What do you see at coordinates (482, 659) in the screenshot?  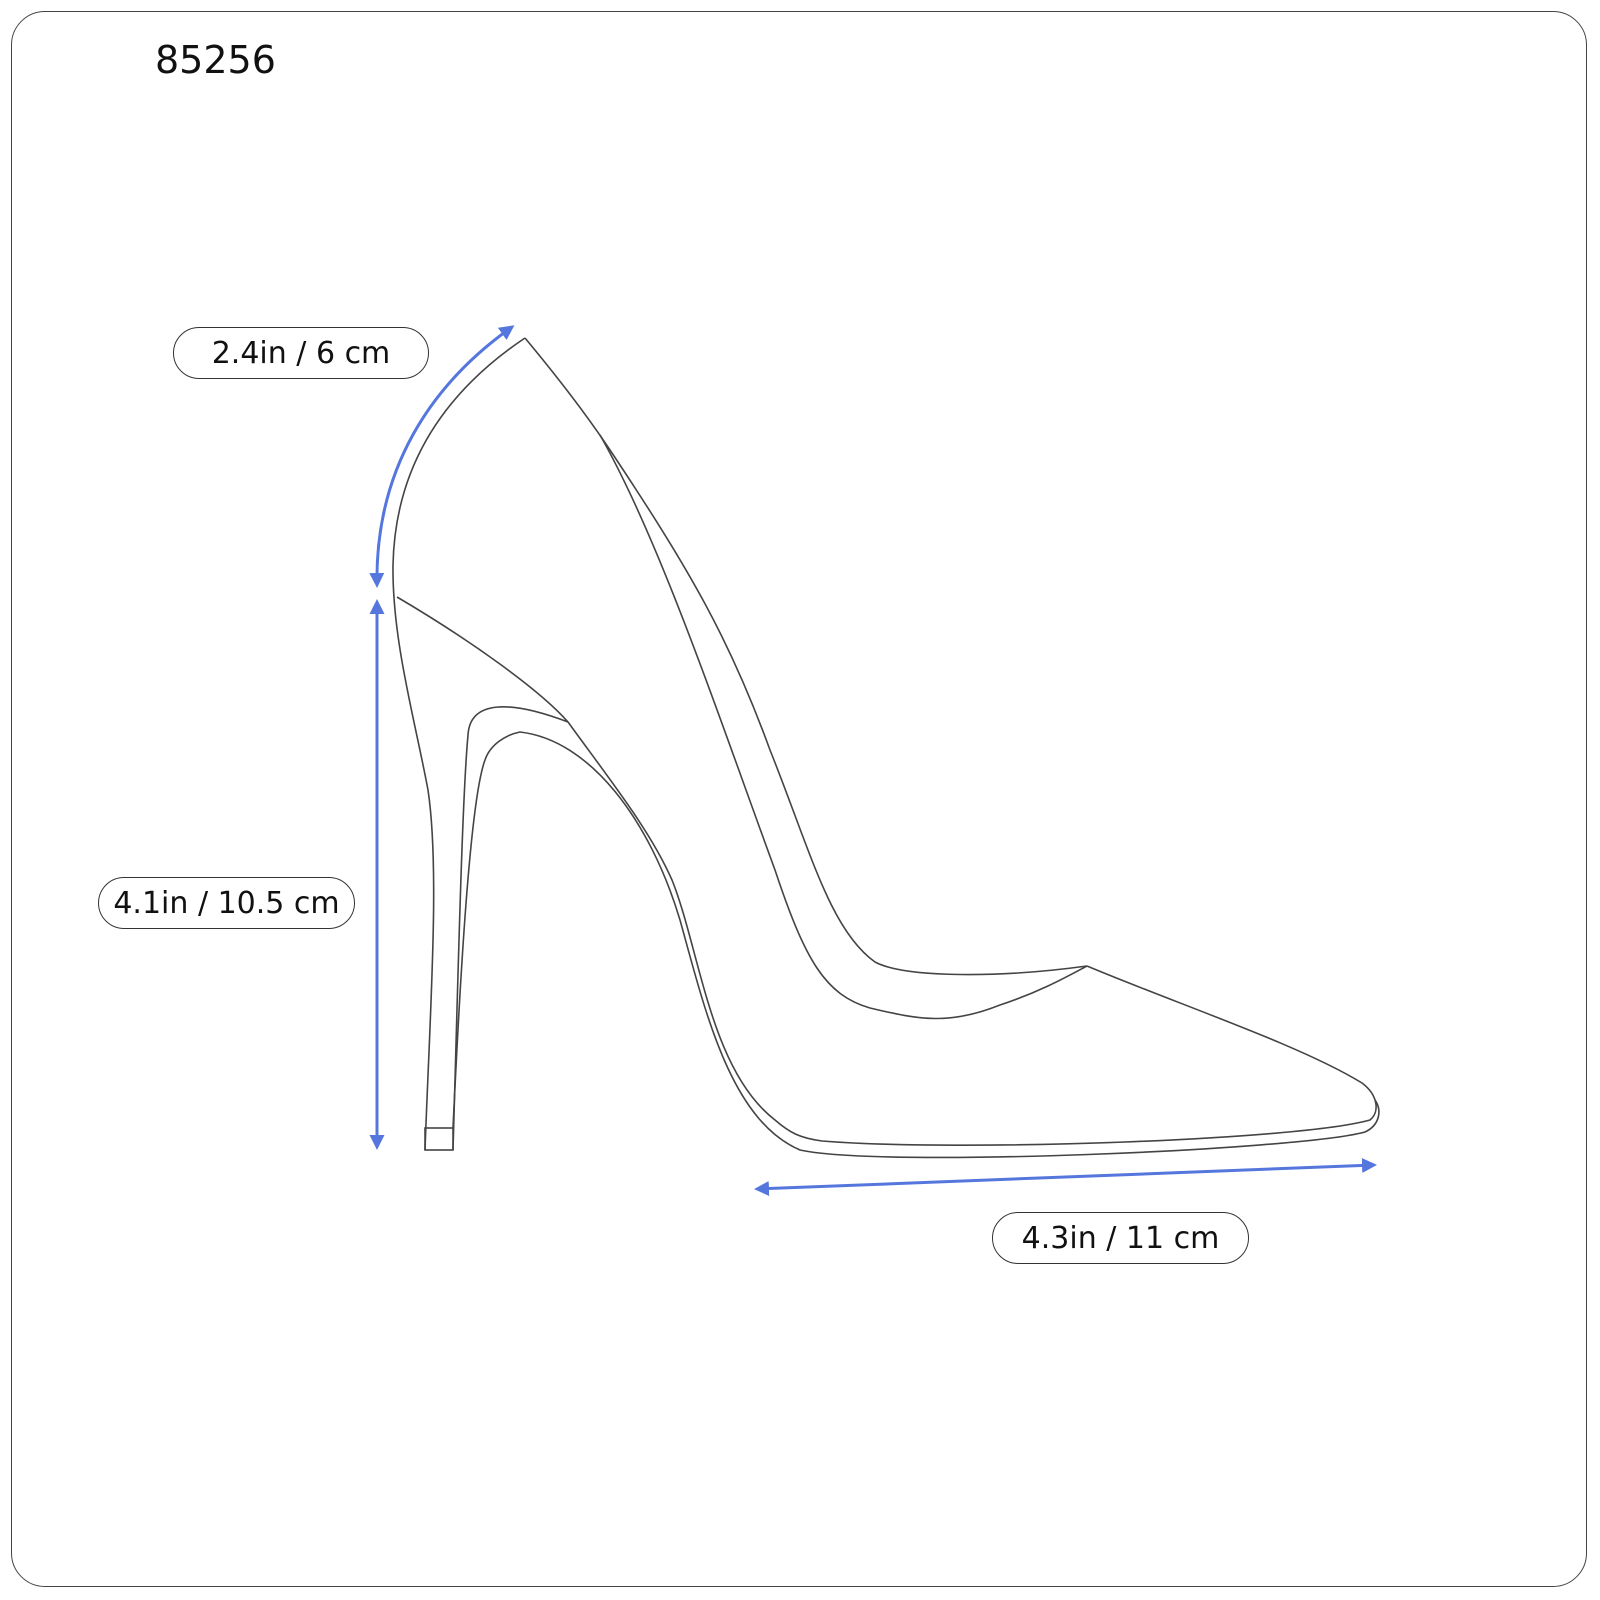 I see `collar-line` at bounding box center [482, 659].